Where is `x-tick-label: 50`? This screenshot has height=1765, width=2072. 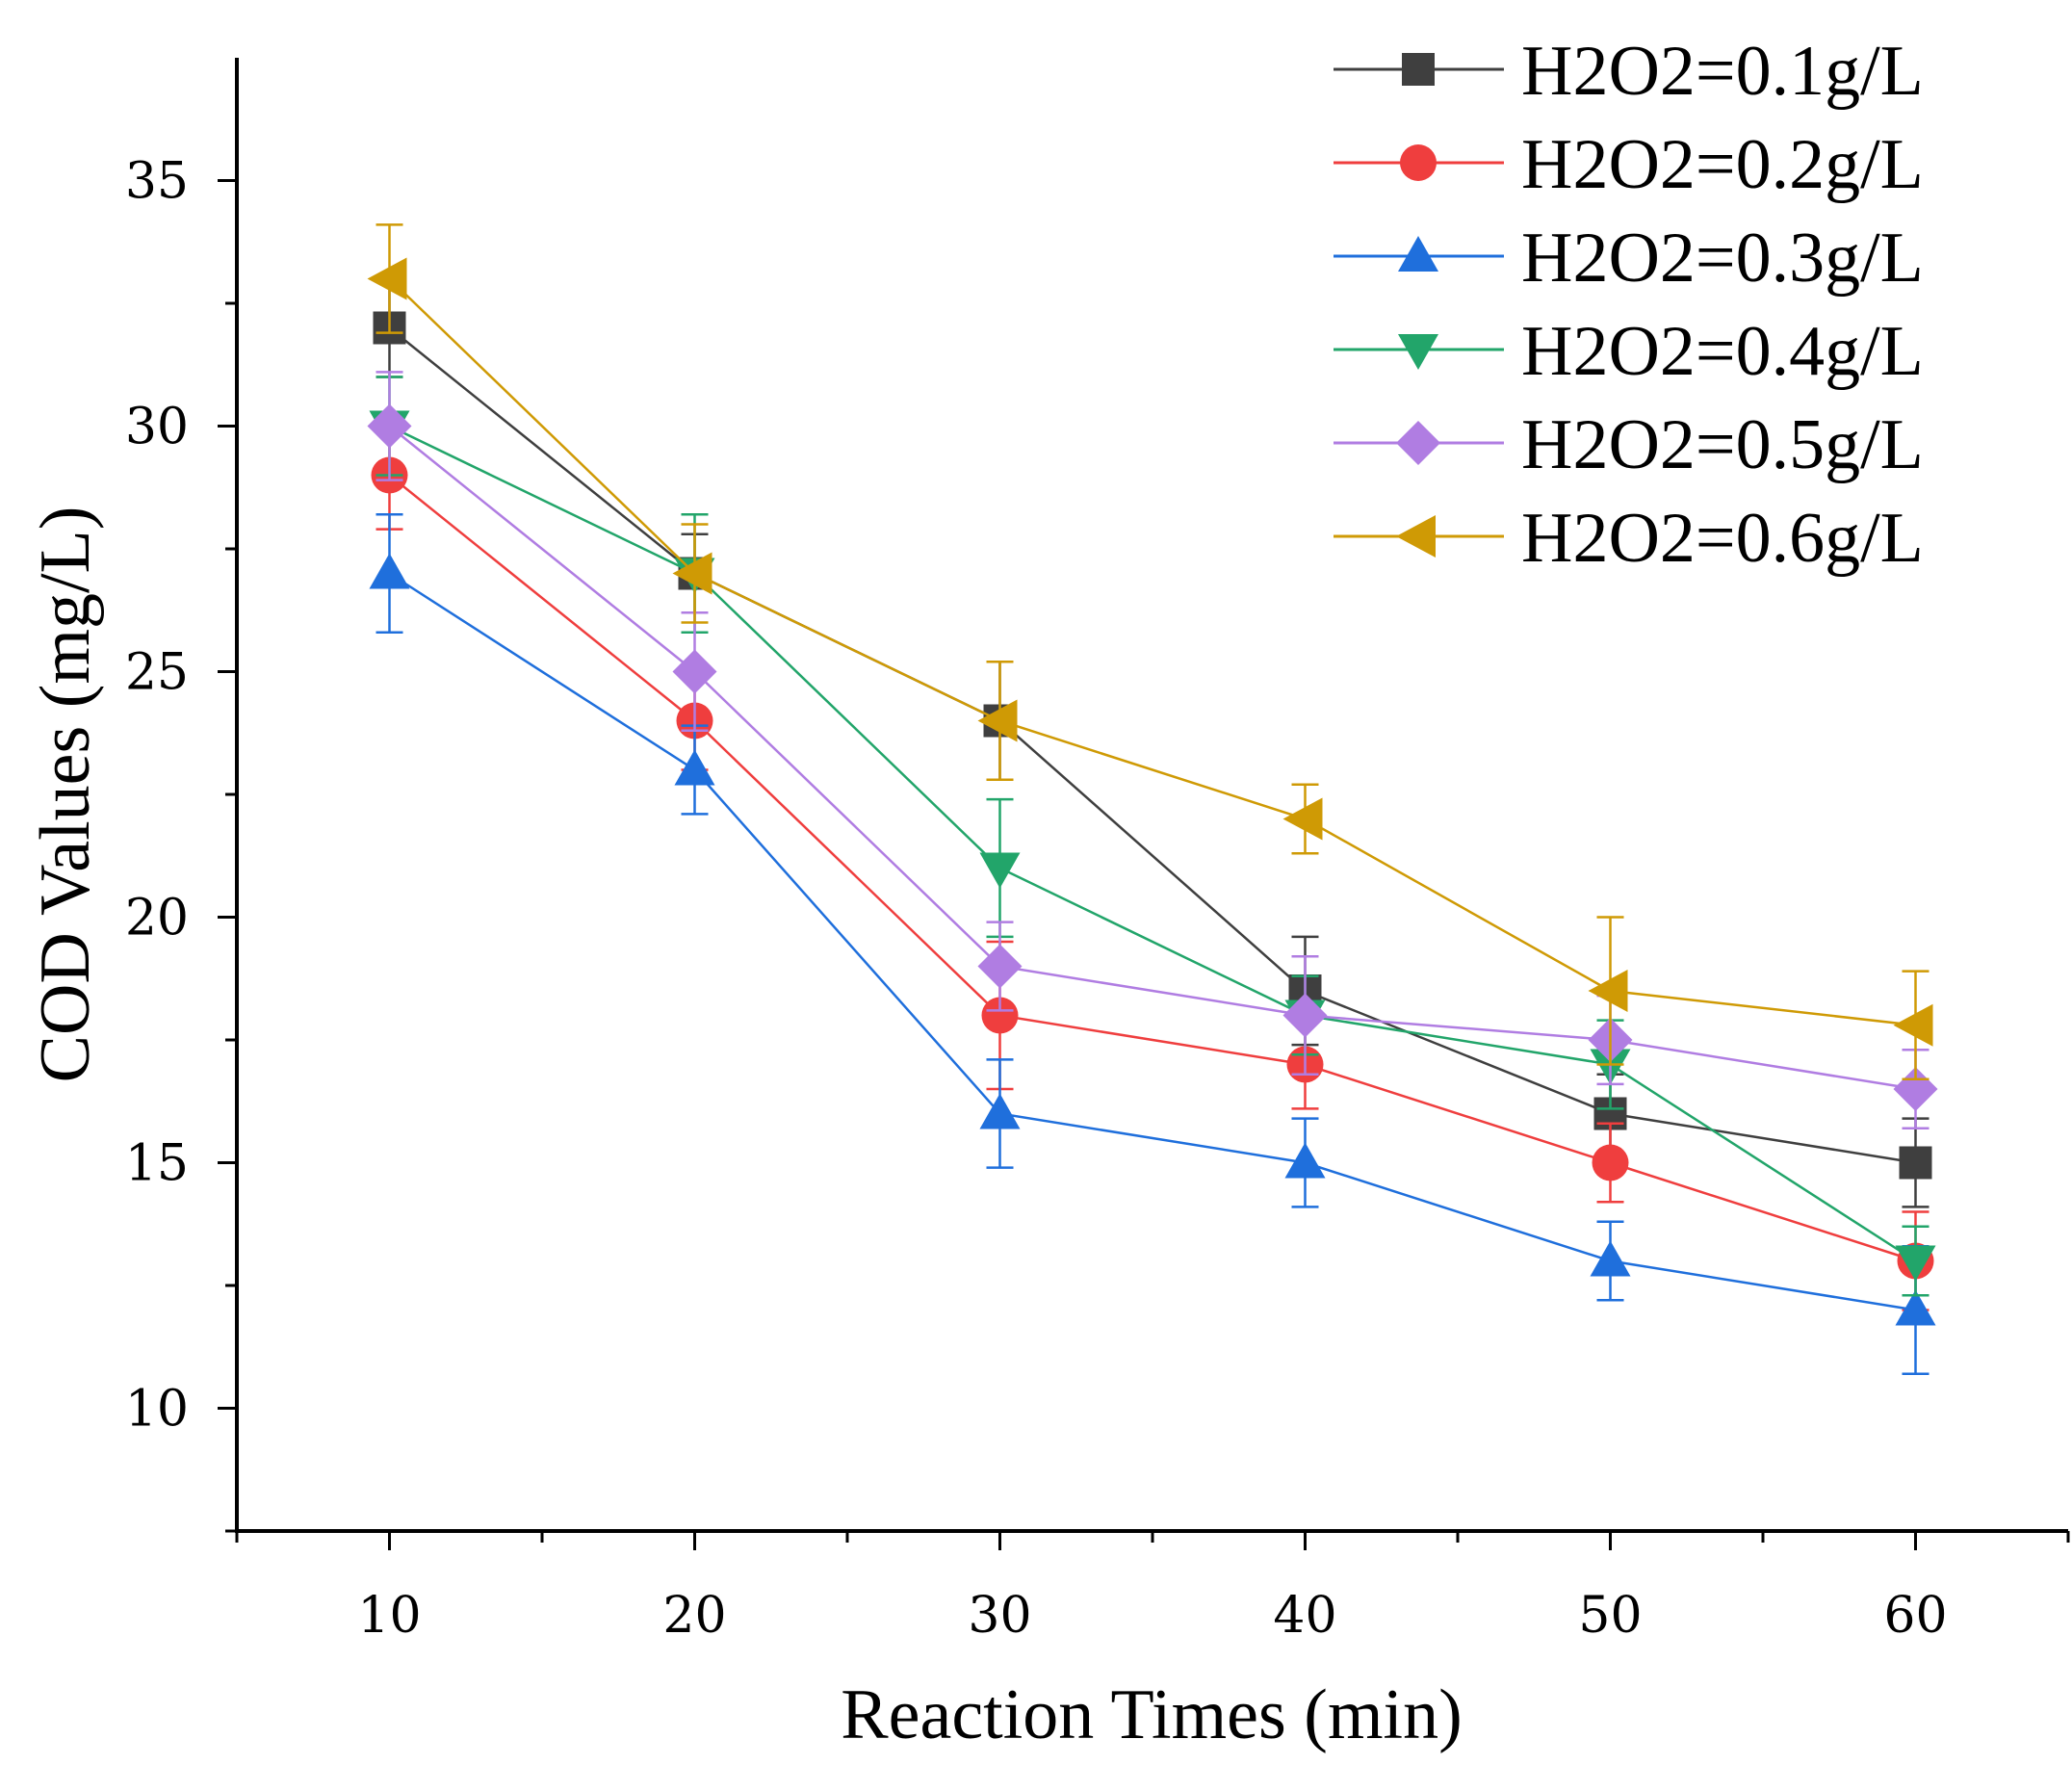
x-tick-label: 50 is located at coordinates (1610, 1616).